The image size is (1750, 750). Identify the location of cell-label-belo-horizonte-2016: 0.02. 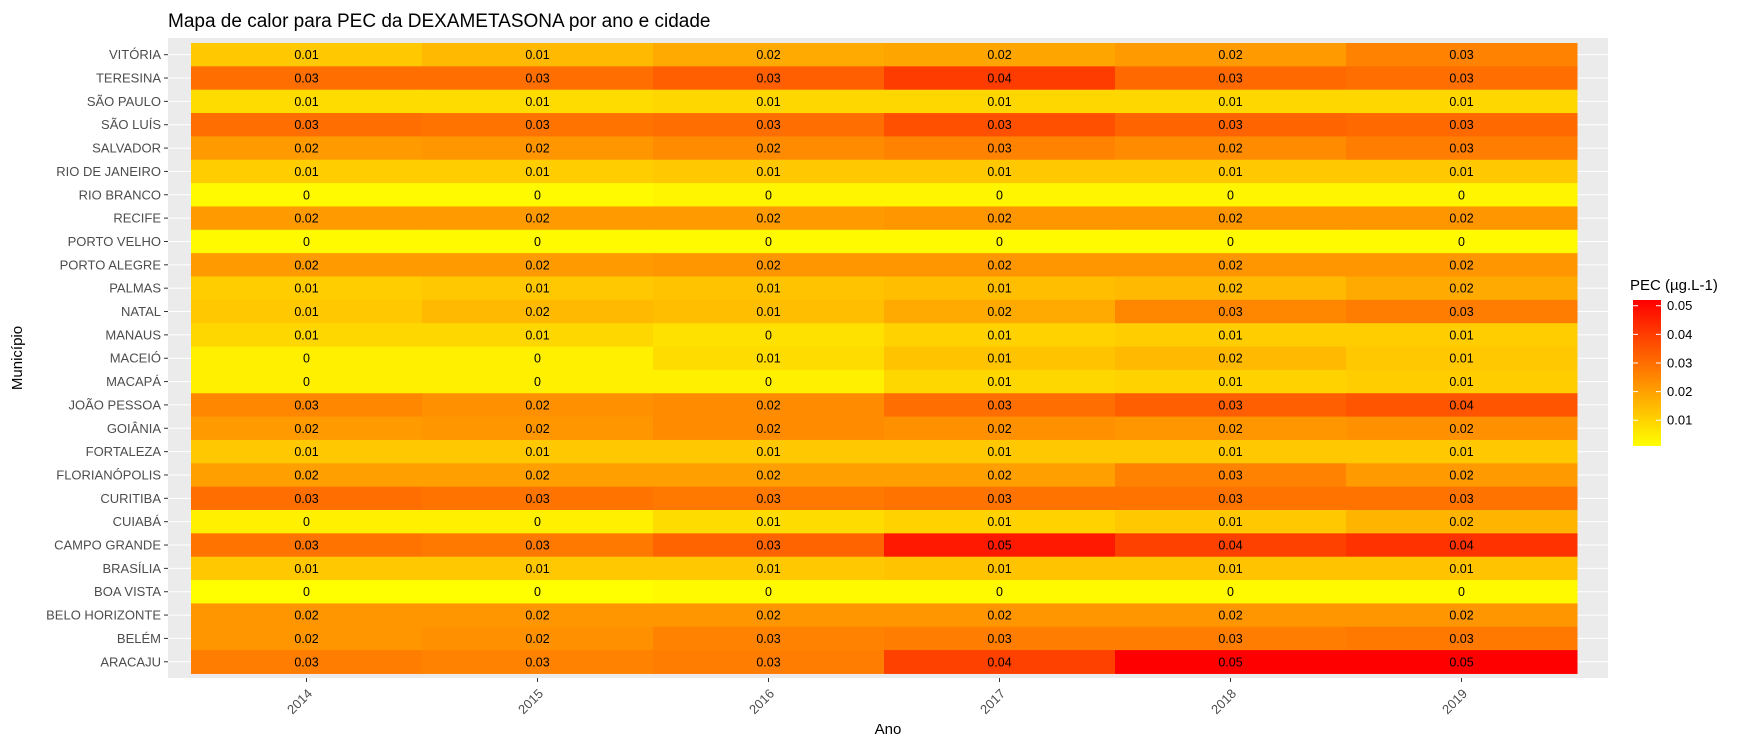
(768, 616).